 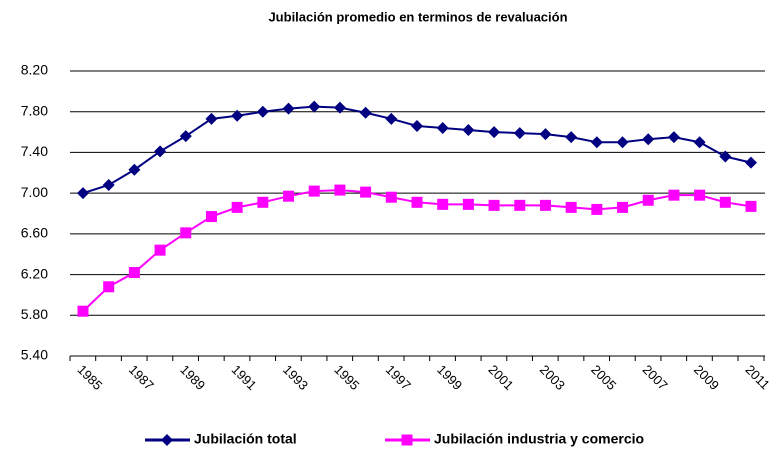 What do you see at coordinates (141, 377) in the screenshot?
I see `x-tick-label: 1987` at bounding box center [141, 377].